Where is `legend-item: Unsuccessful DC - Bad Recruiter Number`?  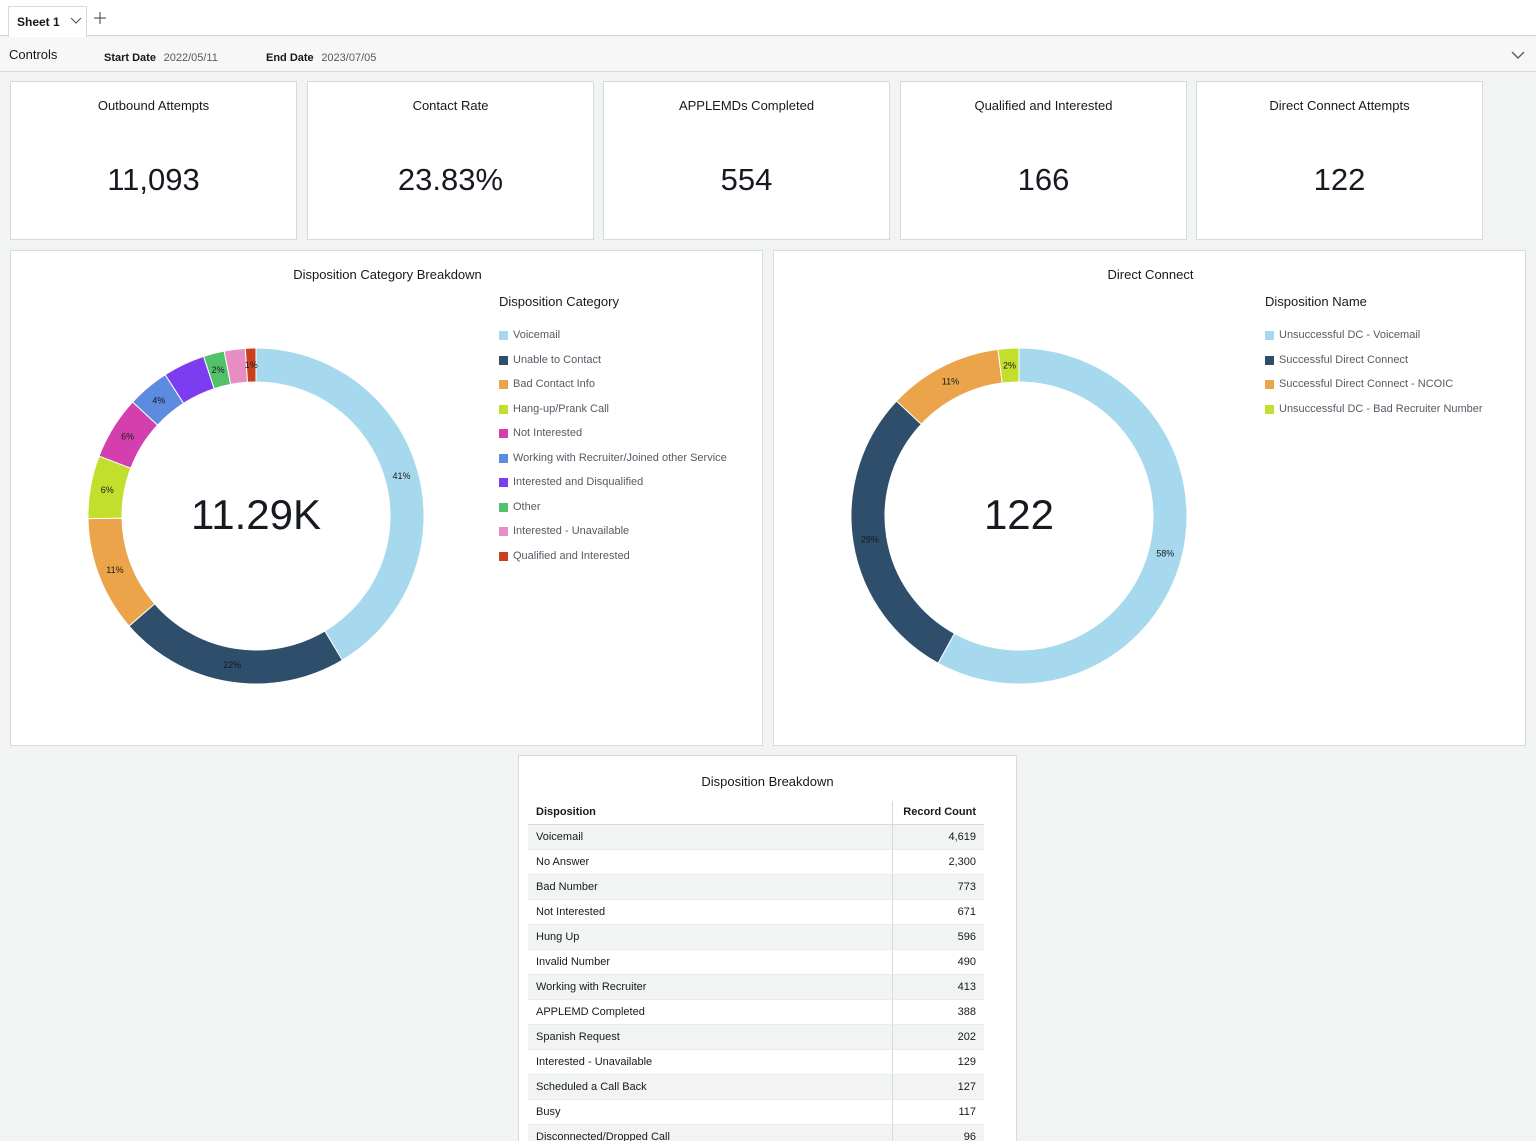 legend-item: Unsuccessful DC - Bad Recruiter Number is located at coordinates (1374, 415).